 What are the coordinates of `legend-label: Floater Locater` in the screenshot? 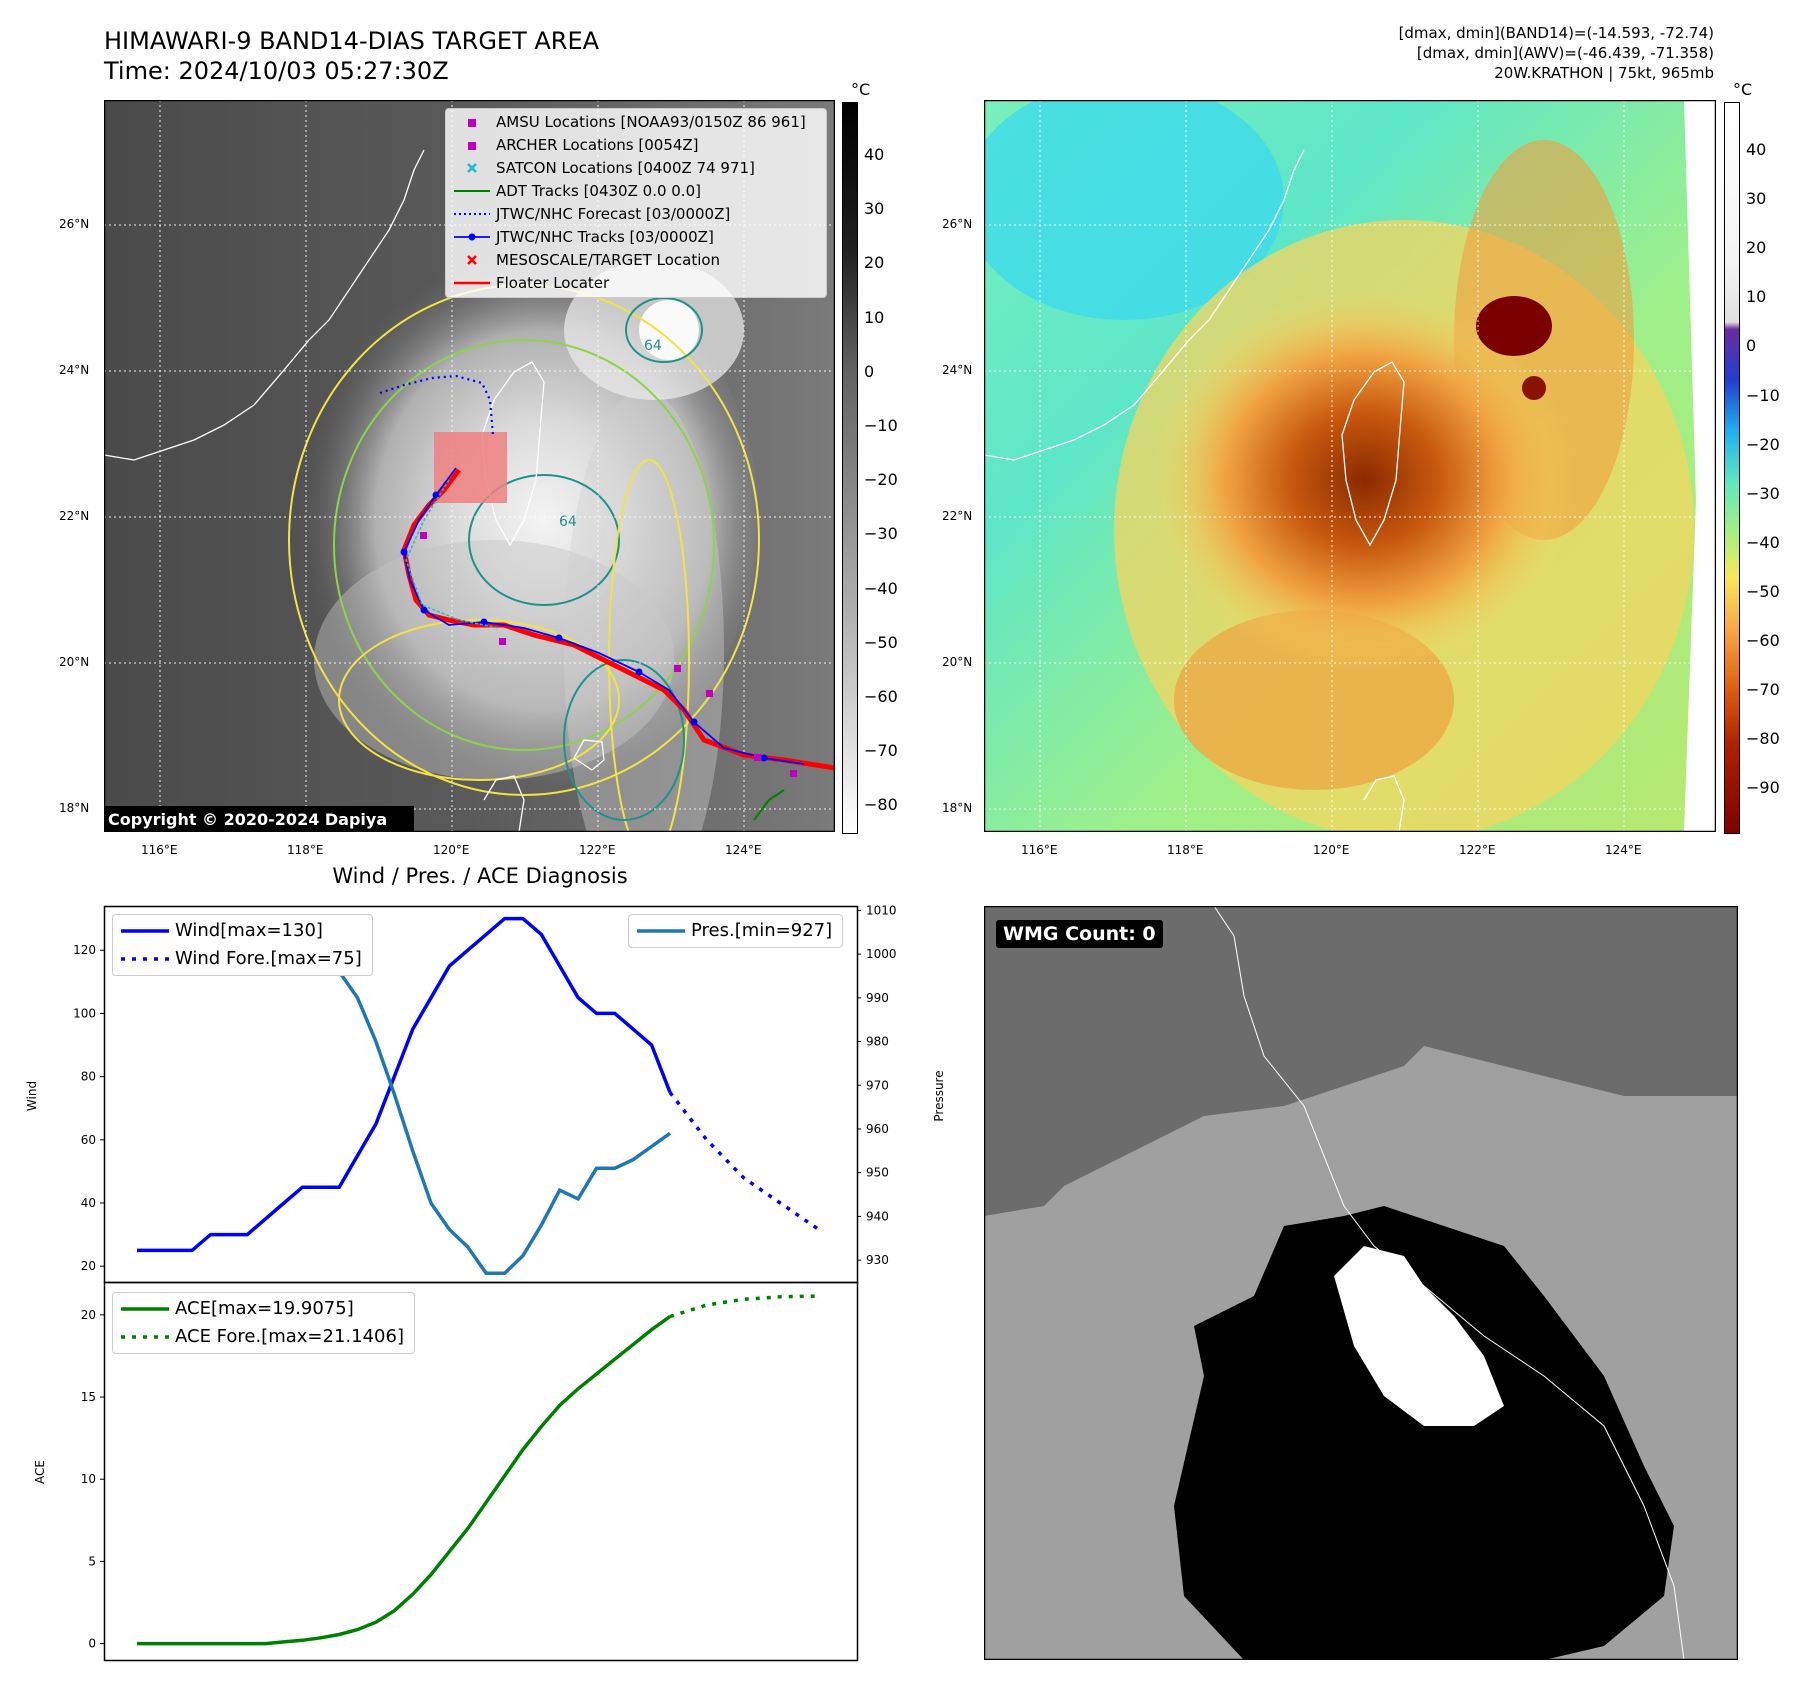 It's located at (553, 283).